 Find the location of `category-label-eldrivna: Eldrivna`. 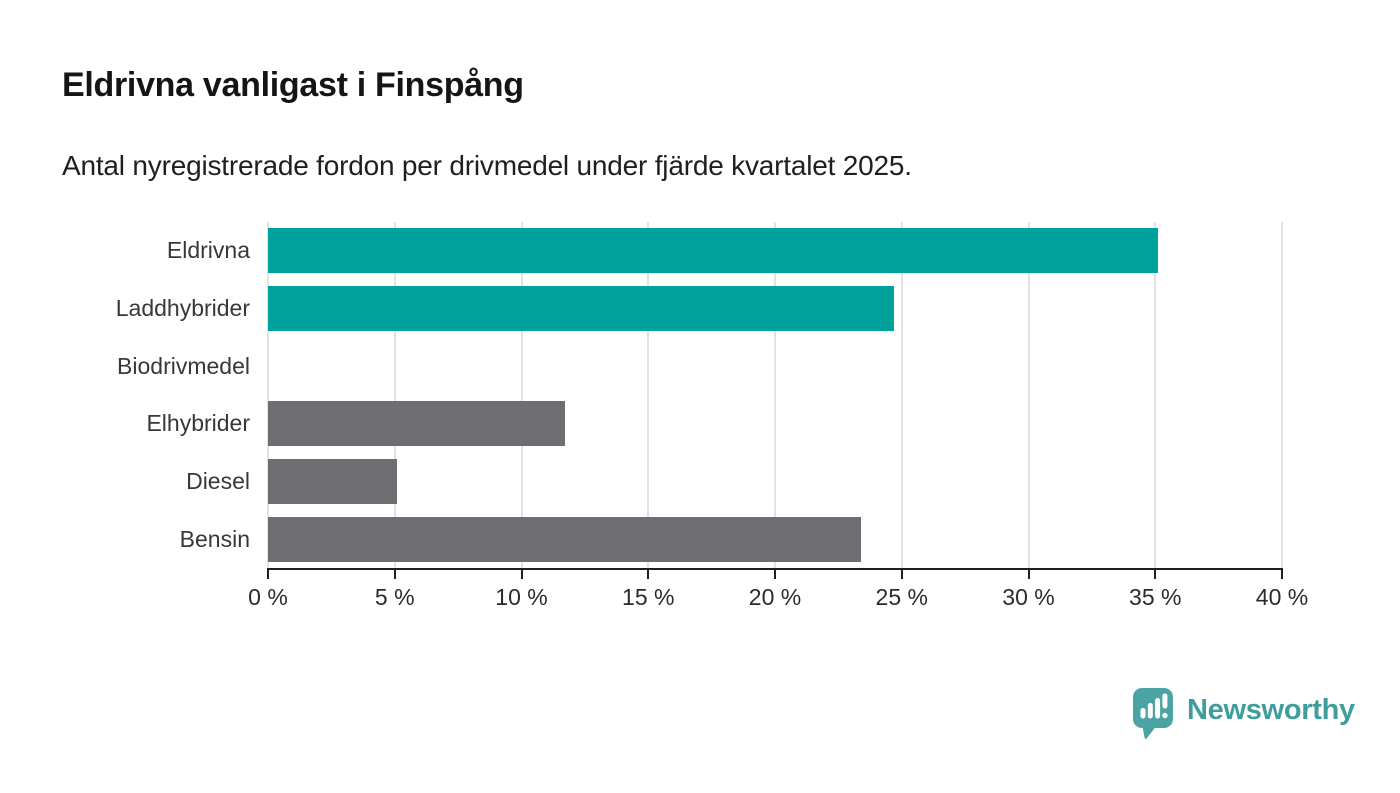

category-label-eldrivna: Eldrivna is located at coordinates (208, 250).